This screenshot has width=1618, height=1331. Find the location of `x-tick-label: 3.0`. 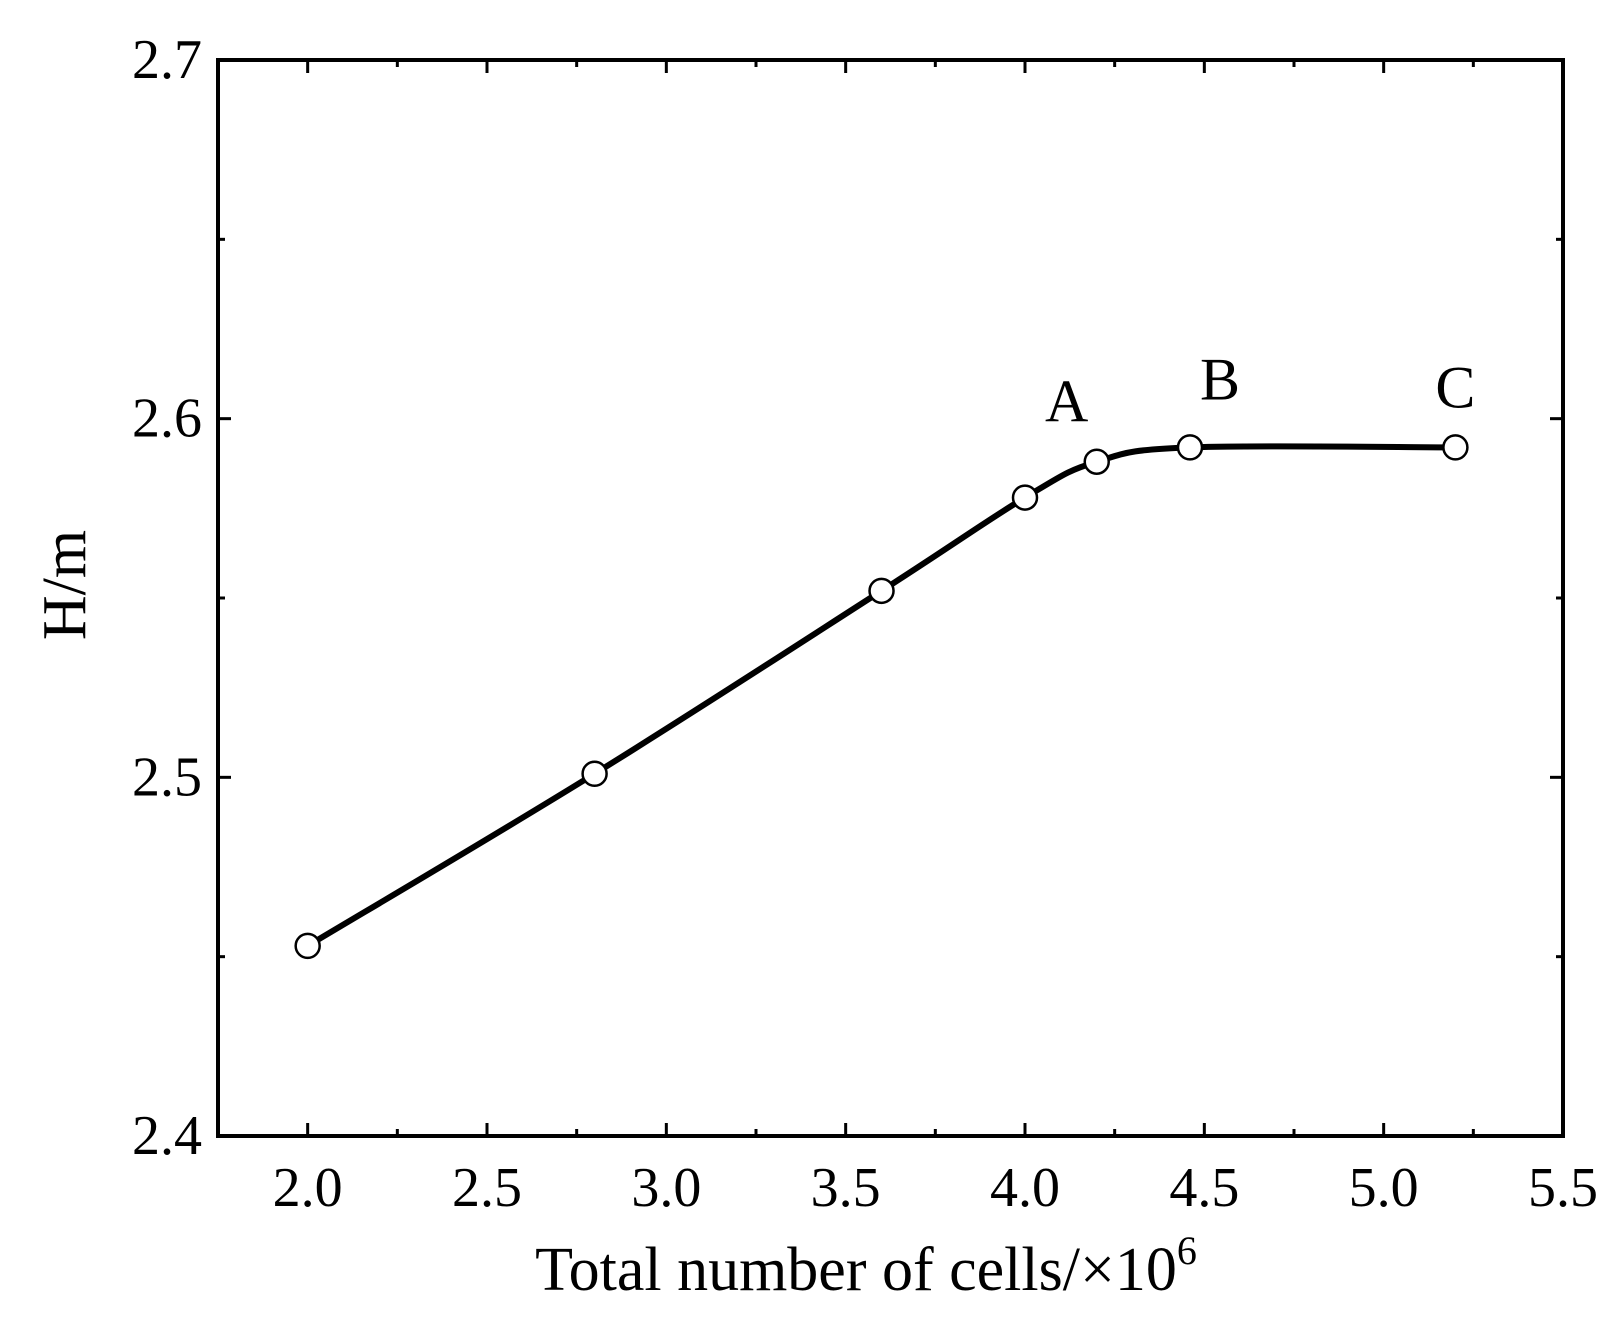

x-tick-label: 3.0 is located at coordinates (666, 1188).